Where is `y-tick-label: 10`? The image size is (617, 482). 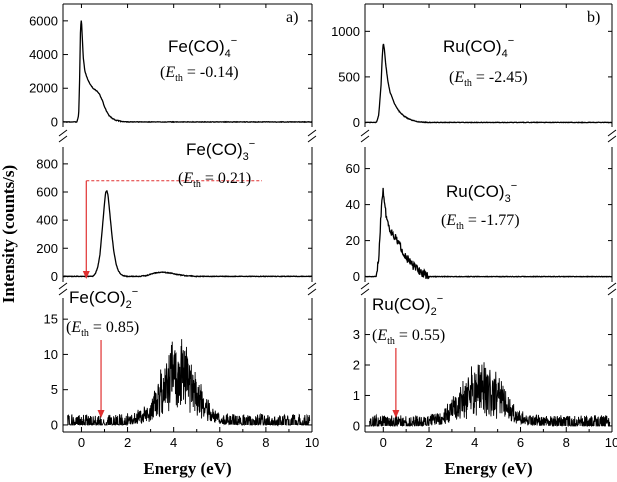
y-tick-label: 10 is located at coordinates (51, 354).